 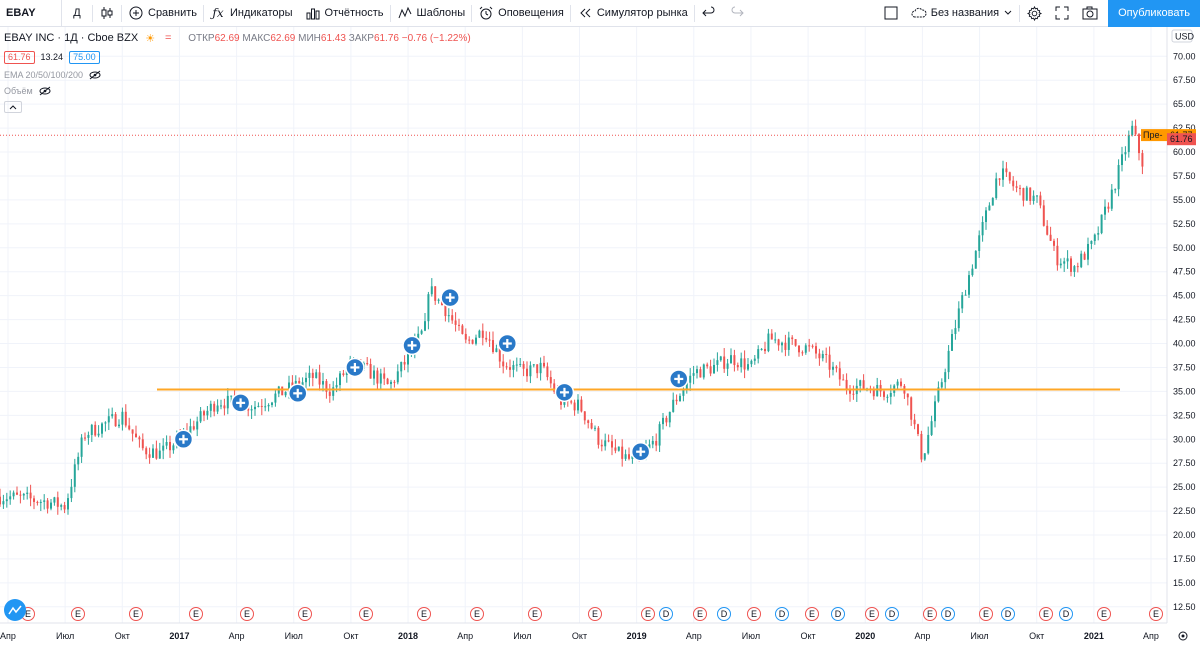 I want to click on snapshot-button, so click(x=1090, y=13).